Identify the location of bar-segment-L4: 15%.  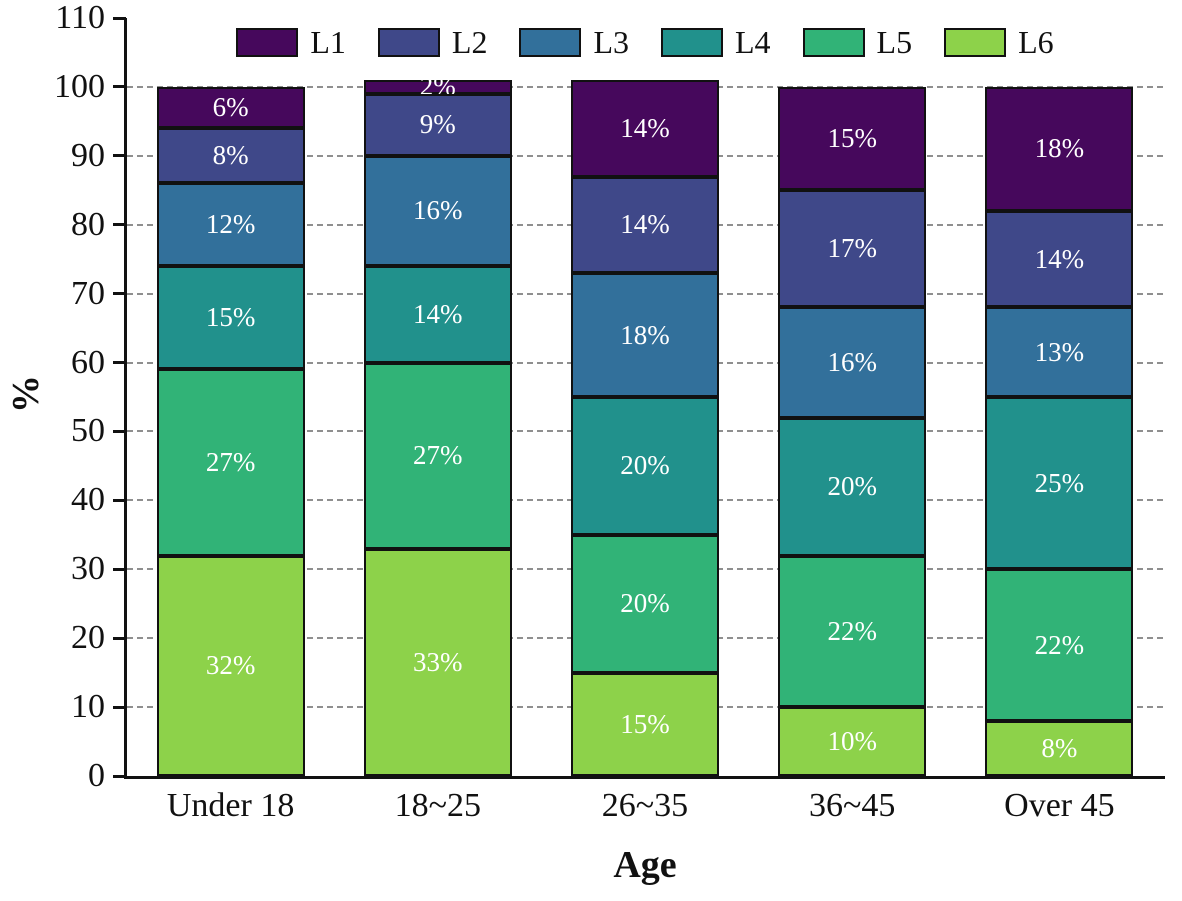
(230, 318).